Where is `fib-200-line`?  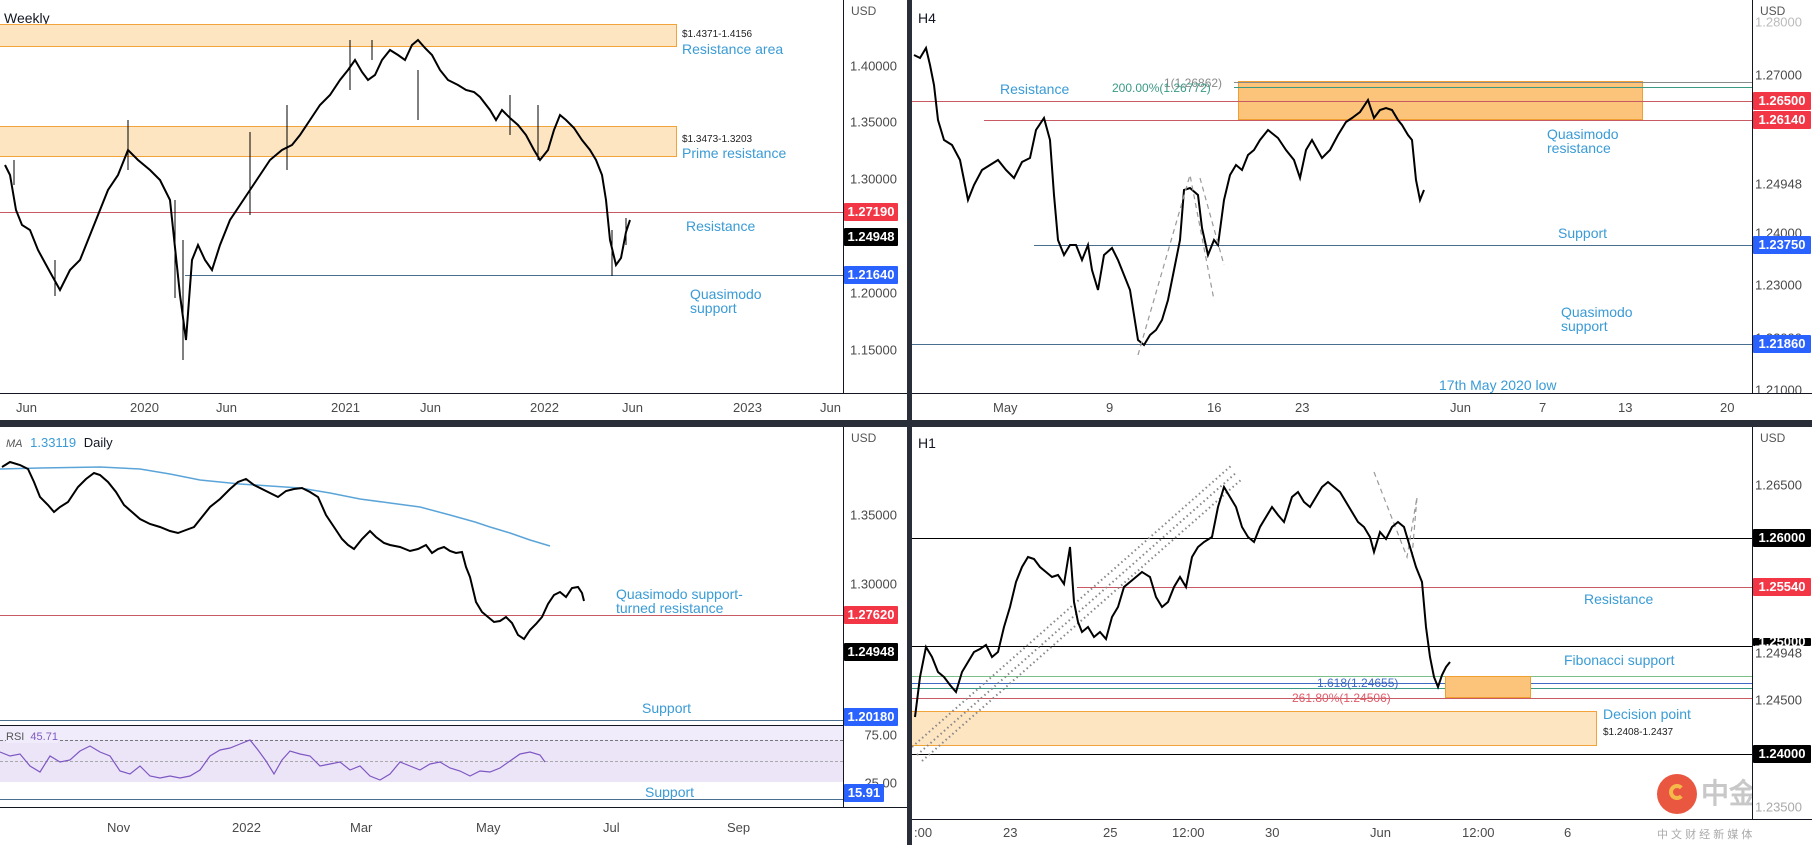 fib-200-line is located at coordinates (1493, 87).